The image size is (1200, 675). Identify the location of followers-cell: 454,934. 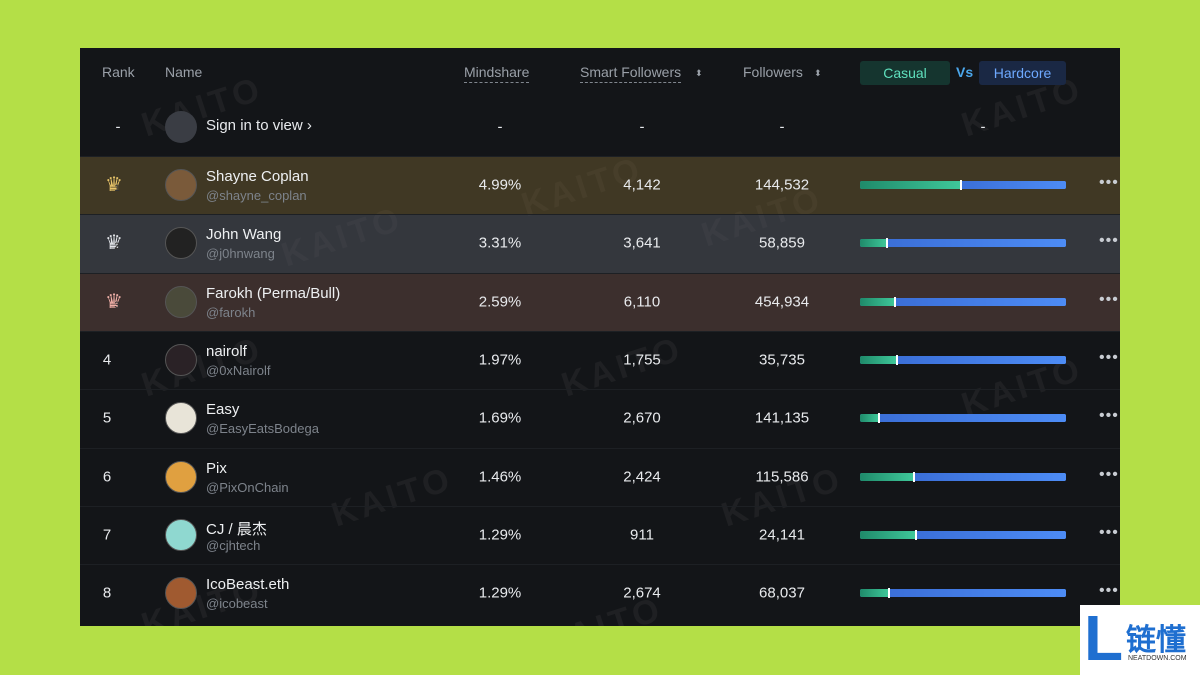
(782, 302).